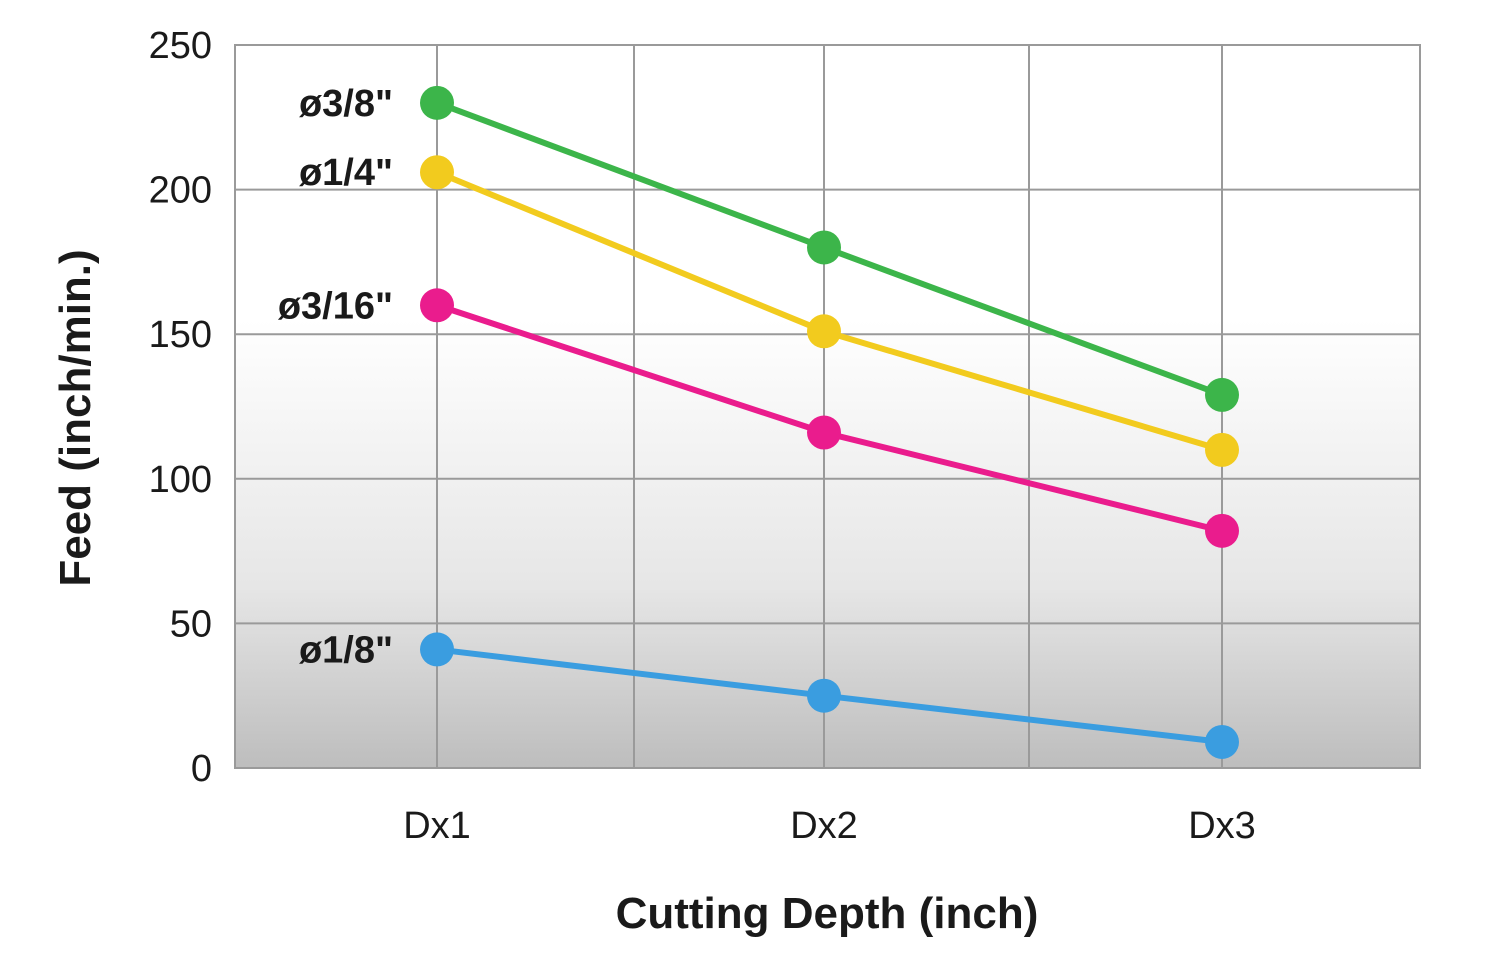 The width and height of the screenshot is (1500, 955). I want to click on series-label: ø3/8", so click(346, 104).